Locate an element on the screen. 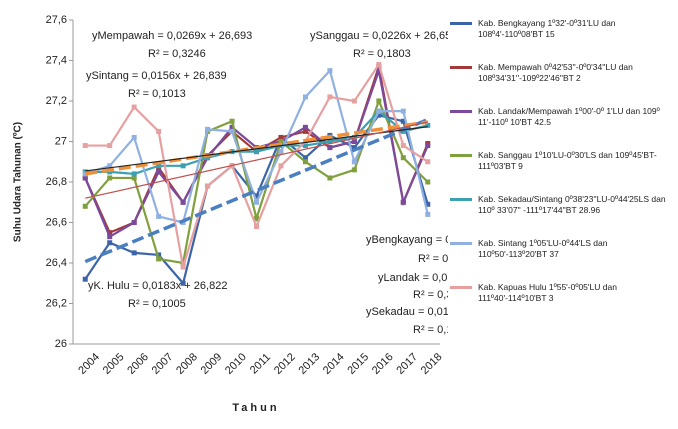  annotation: R² = 0,612 is located at coordinates (433, 259).